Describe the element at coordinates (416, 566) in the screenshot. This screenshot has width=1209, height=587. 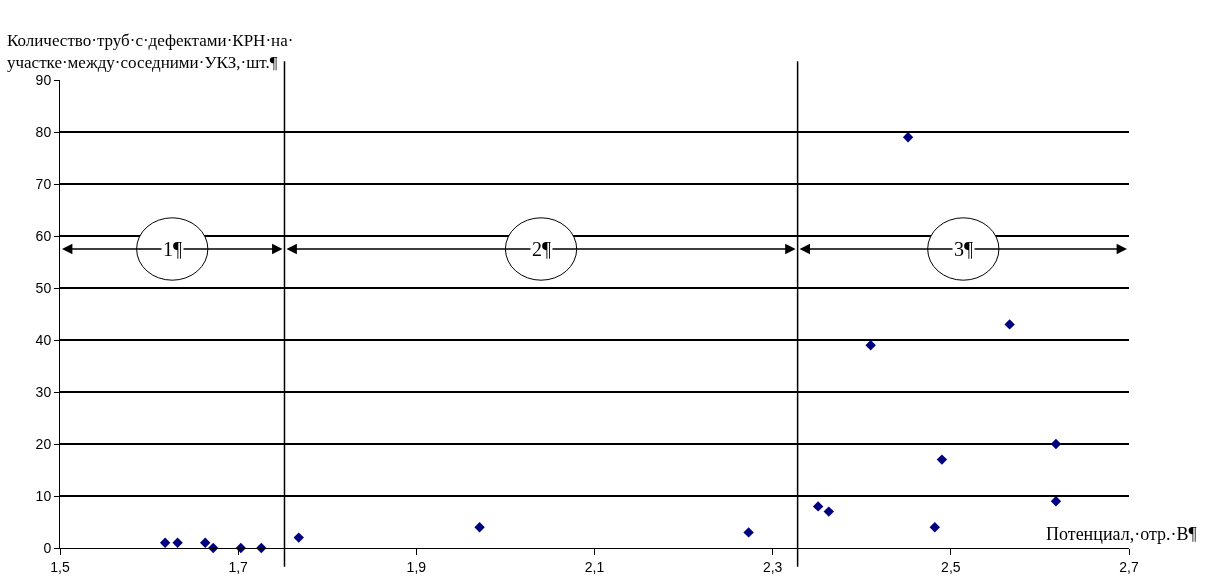
I see `x-tick-label: 1,9` at that location.